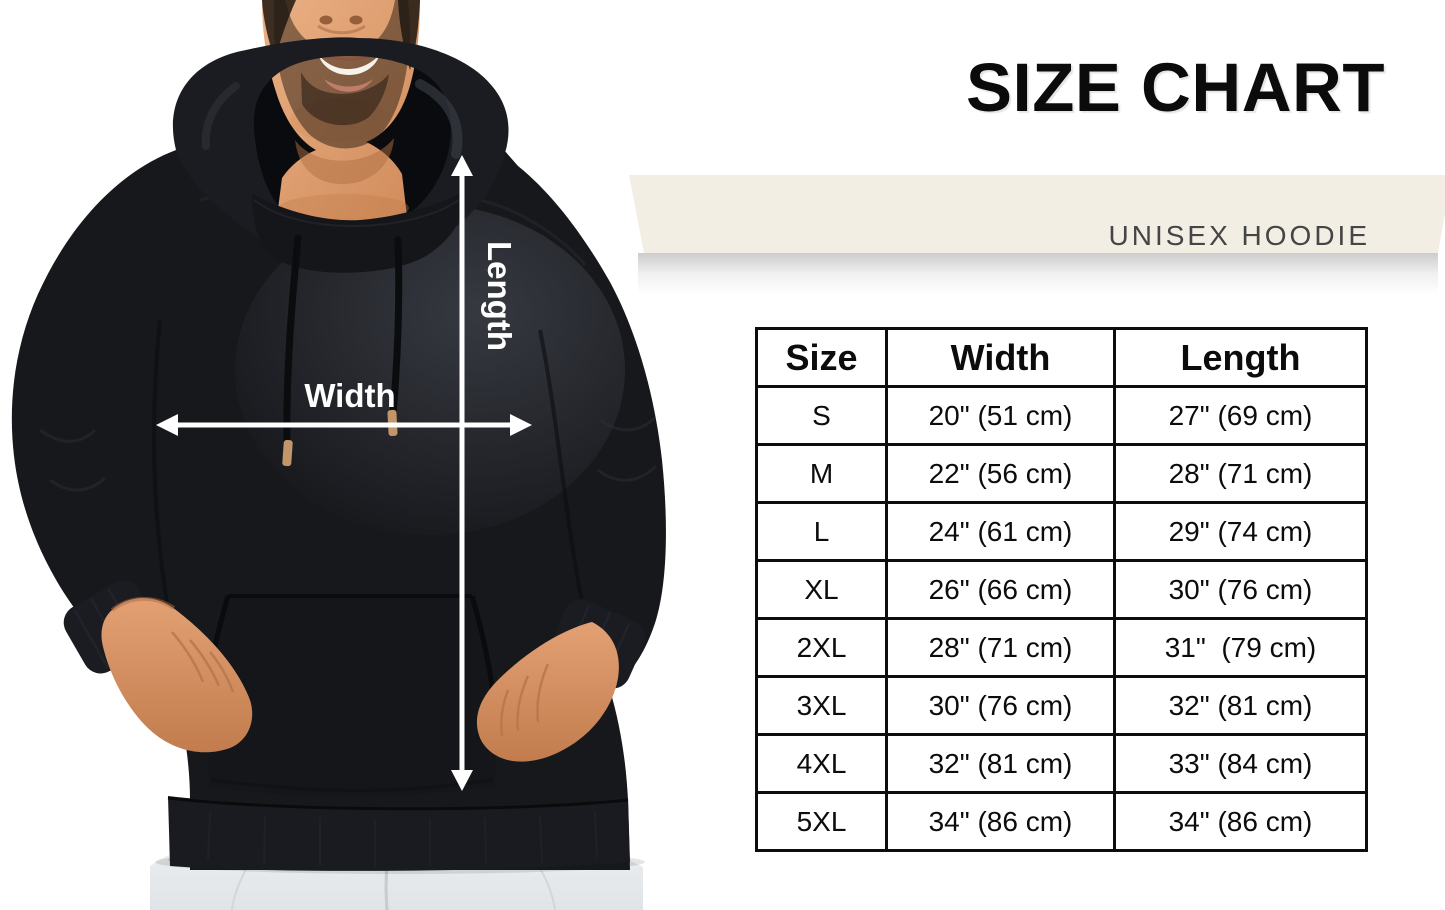 Image resolution: width=1445 pixels, height=910 pixels. What do you see at coordinates (1240, 705) in the screenshot?
I see `cell-length: 32" (81 cm)` at bounding box center [1240, 705].